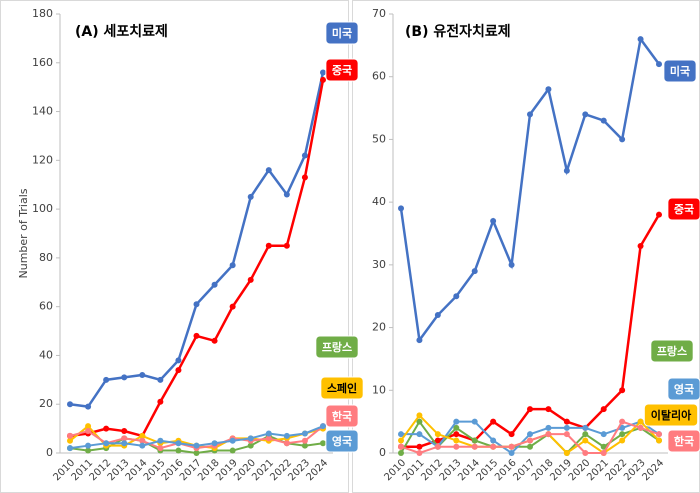 Image resolution: width=700 pixels, height=493 pixels. What do you see at coordinates (379, 201) in the screenshot?
I see `y-tick-label: 40` at bounding box center [379, 201].